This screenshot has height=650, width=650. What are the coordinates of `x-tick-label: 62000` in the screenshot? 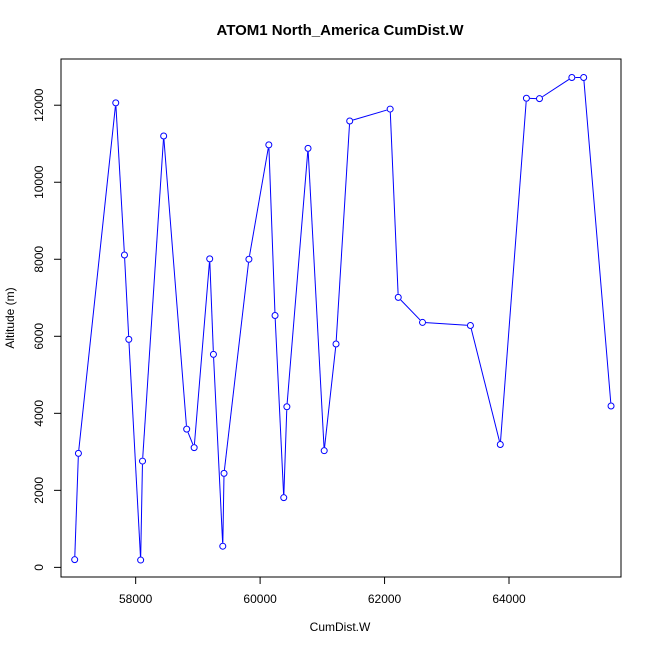 It's located at (385, 599).